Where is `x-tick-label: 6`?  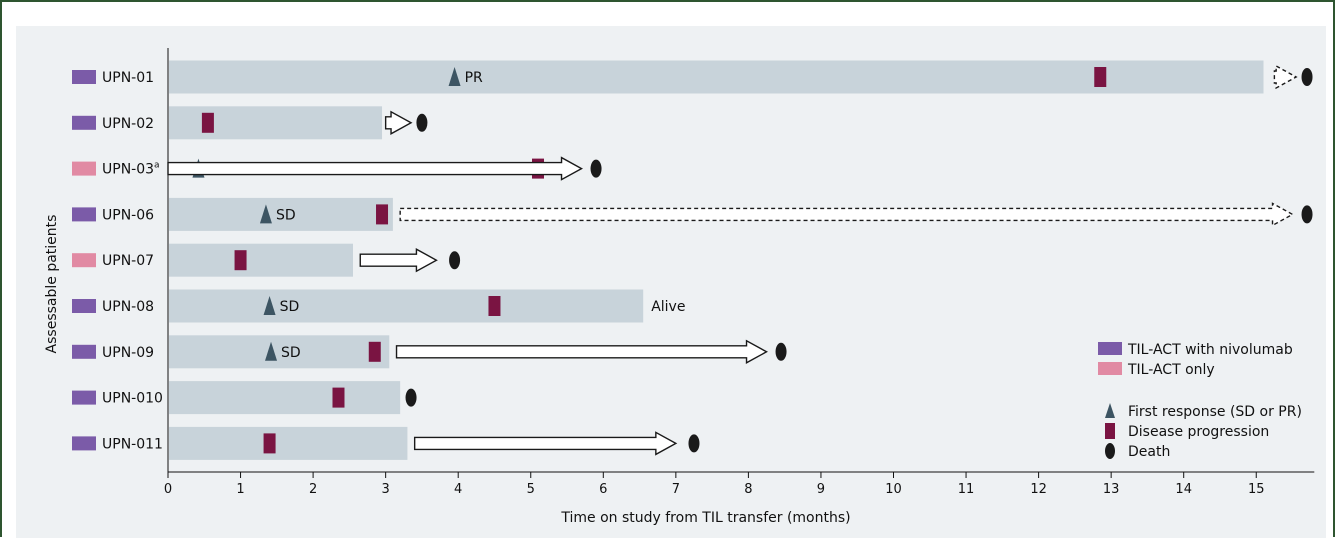 x-tick-label: 6 is located at coordinates (603, 489).